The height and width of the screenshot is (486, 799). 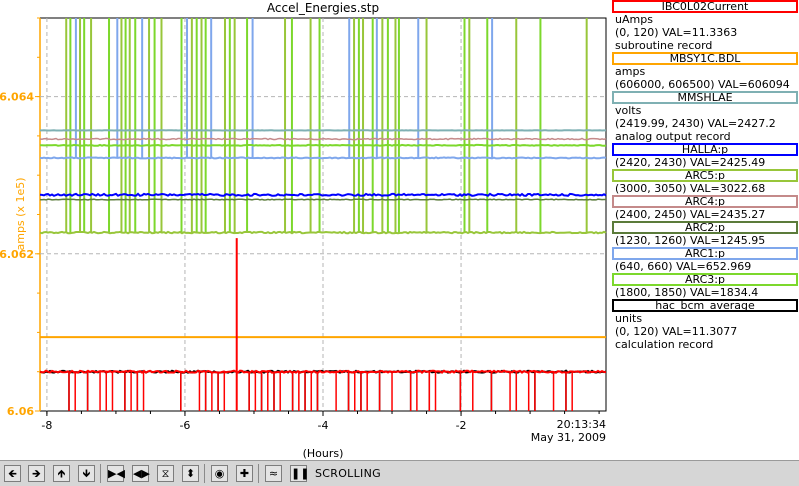 I want to click on y-tick-label: 6.06, so click(x=20, y=411).